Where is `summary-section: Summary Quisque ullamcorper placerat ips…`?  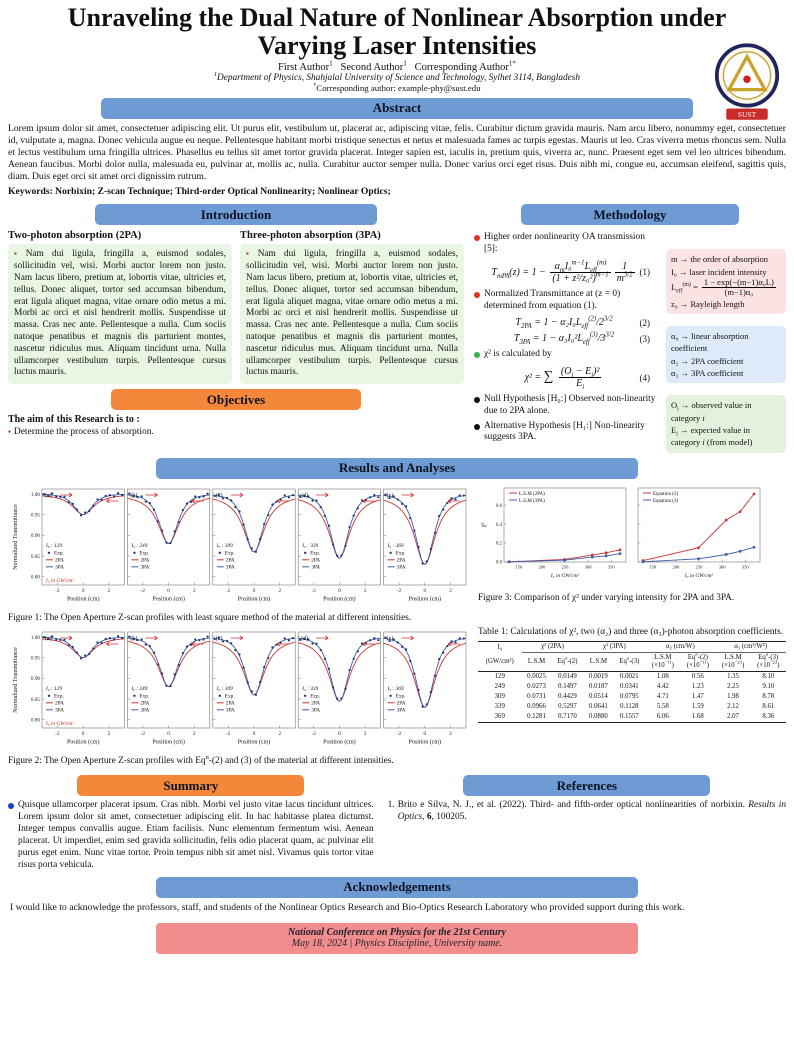 summary-section: Summary Quisque ullamcorper placerat ips… is located at coordinates (191, 823).